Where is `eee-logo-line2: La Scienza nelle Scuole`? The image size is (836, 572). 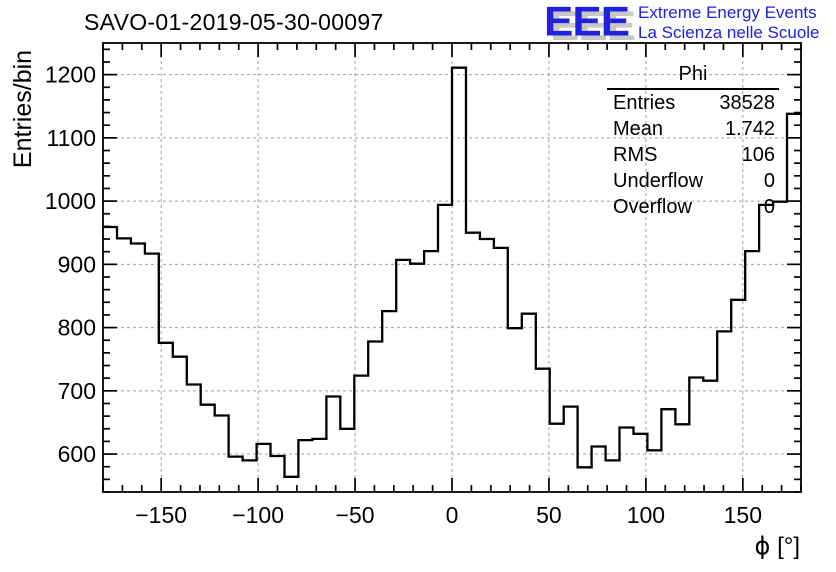 eee-logo-line2: La Scienza nelle Scuole is located at coordinates (729, 32).